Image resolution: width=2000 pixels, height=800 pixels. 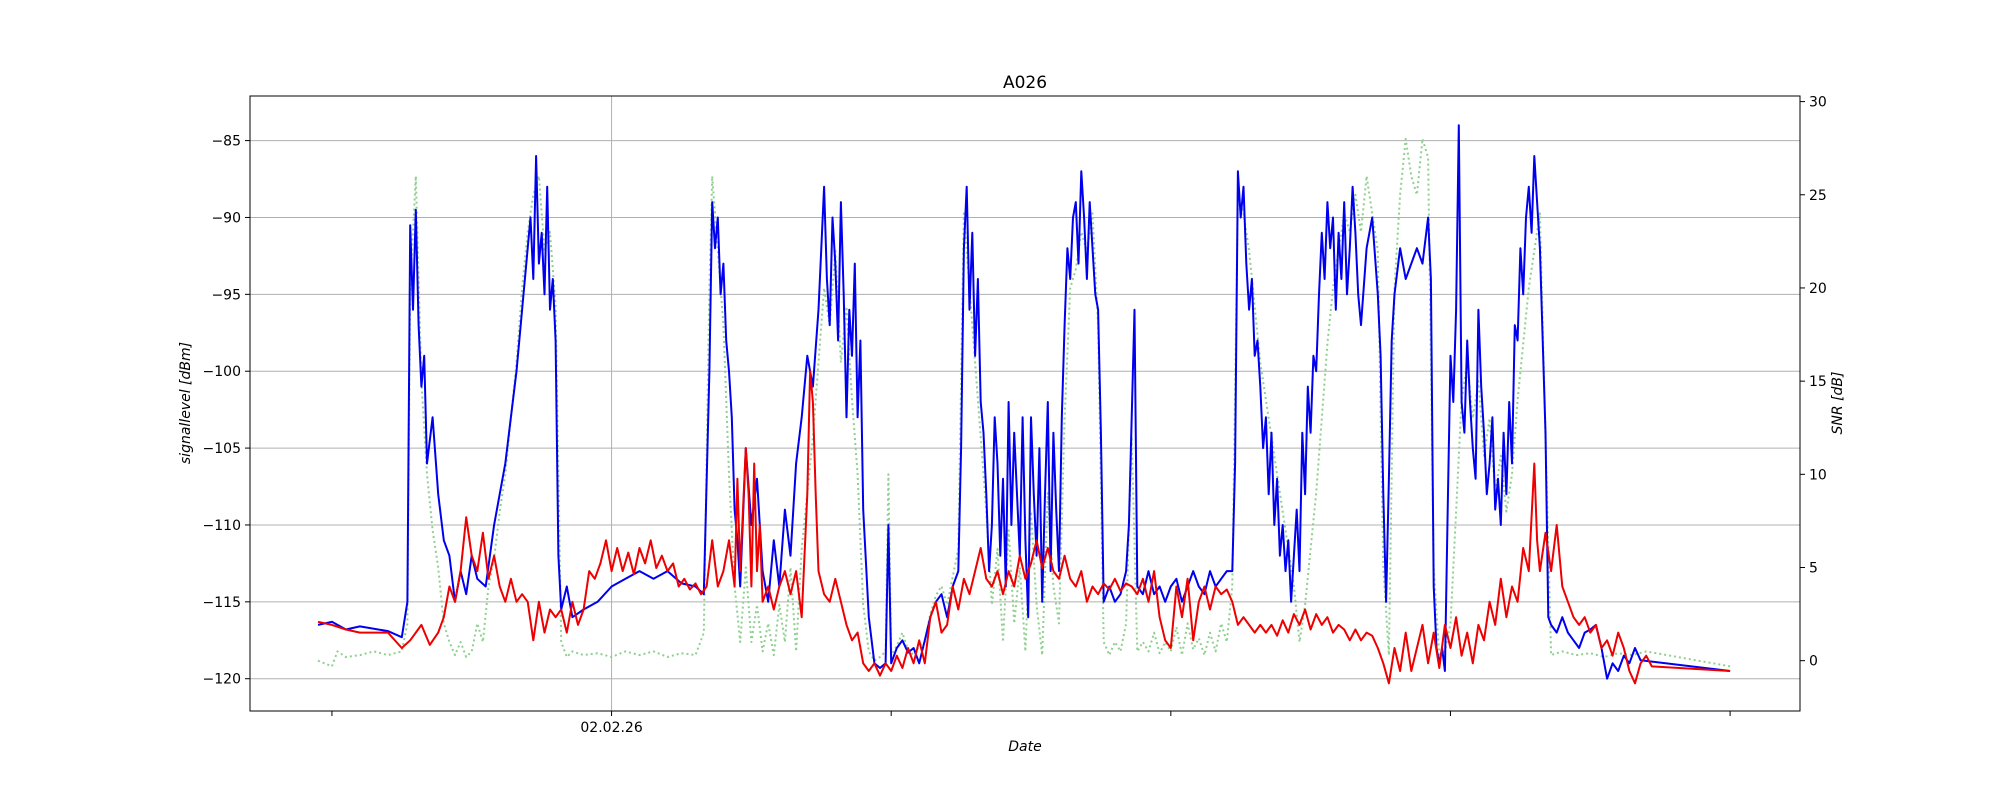 I want to click on y-tick-label: −120, so click(x=222, y=680).